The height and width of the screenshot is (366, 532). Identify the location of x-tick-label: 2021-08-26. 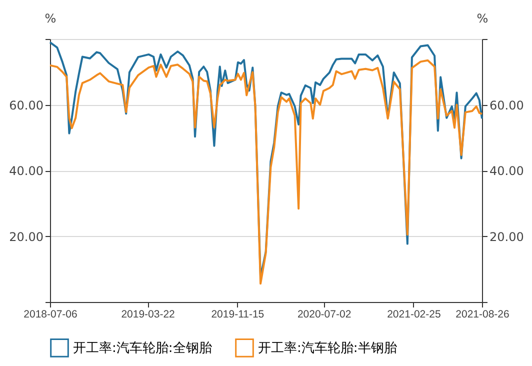
(483, 314).